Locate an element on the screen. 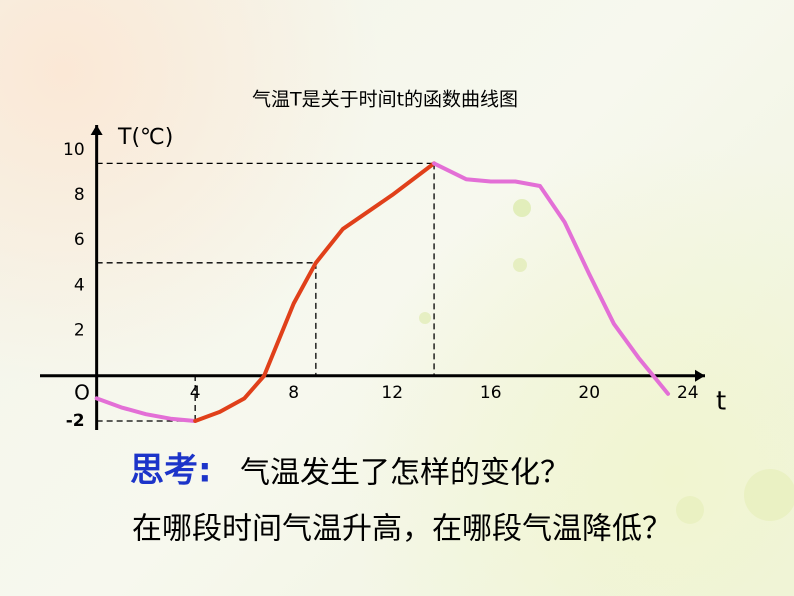 The image size is (794, 596). x-tick-label: 12 is located at coordinates (392, 393).